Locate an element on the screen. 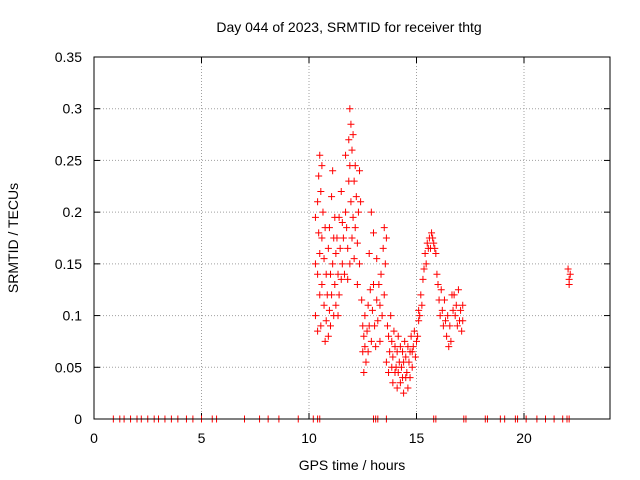 Image resolution: width=640 pixels, height=480 pixels. x-tick-label: 0 is located at coordinates (94, 438).